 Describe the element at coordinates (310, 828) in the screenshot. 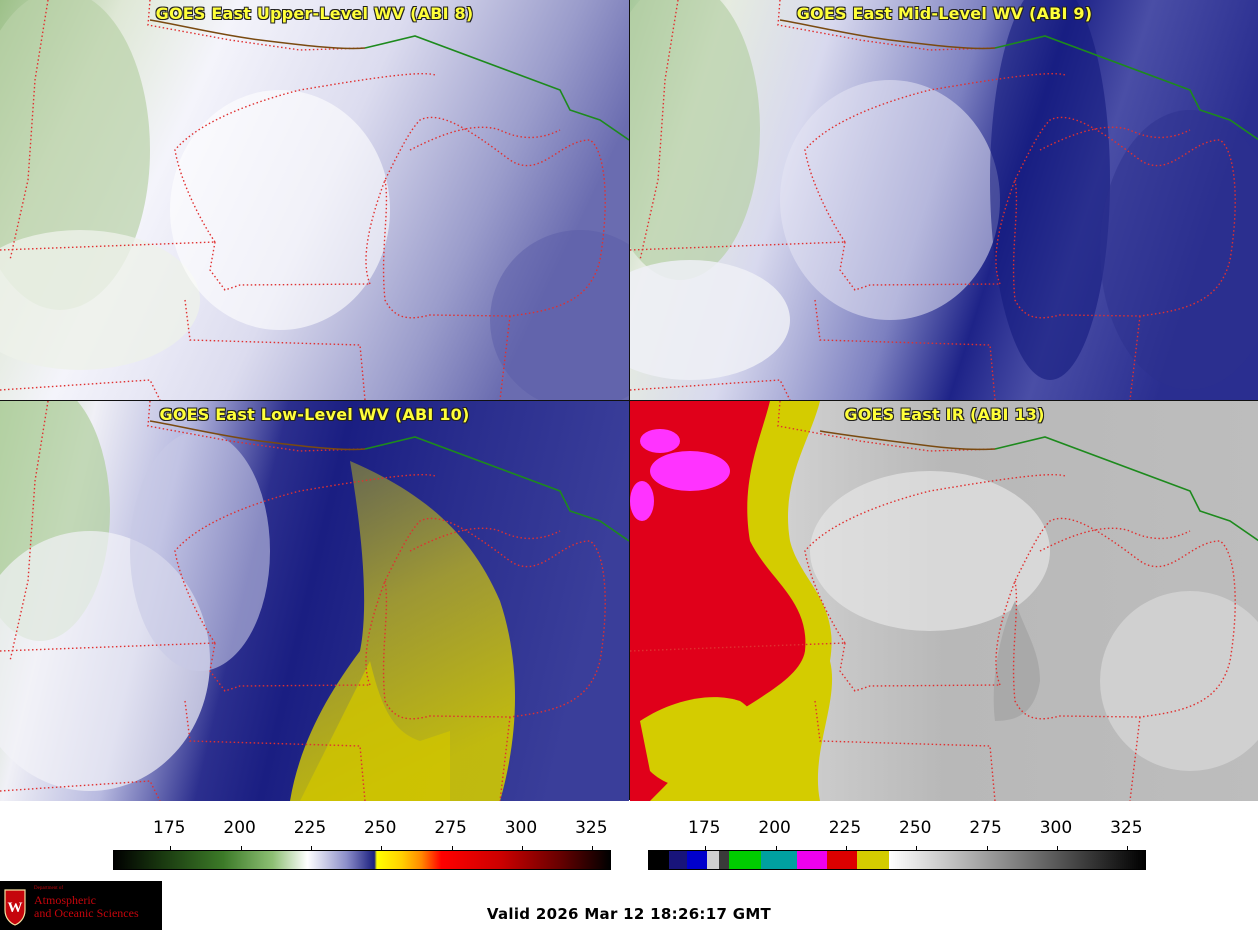

I see `colorbar-wv-tick-label: 225` at that location.